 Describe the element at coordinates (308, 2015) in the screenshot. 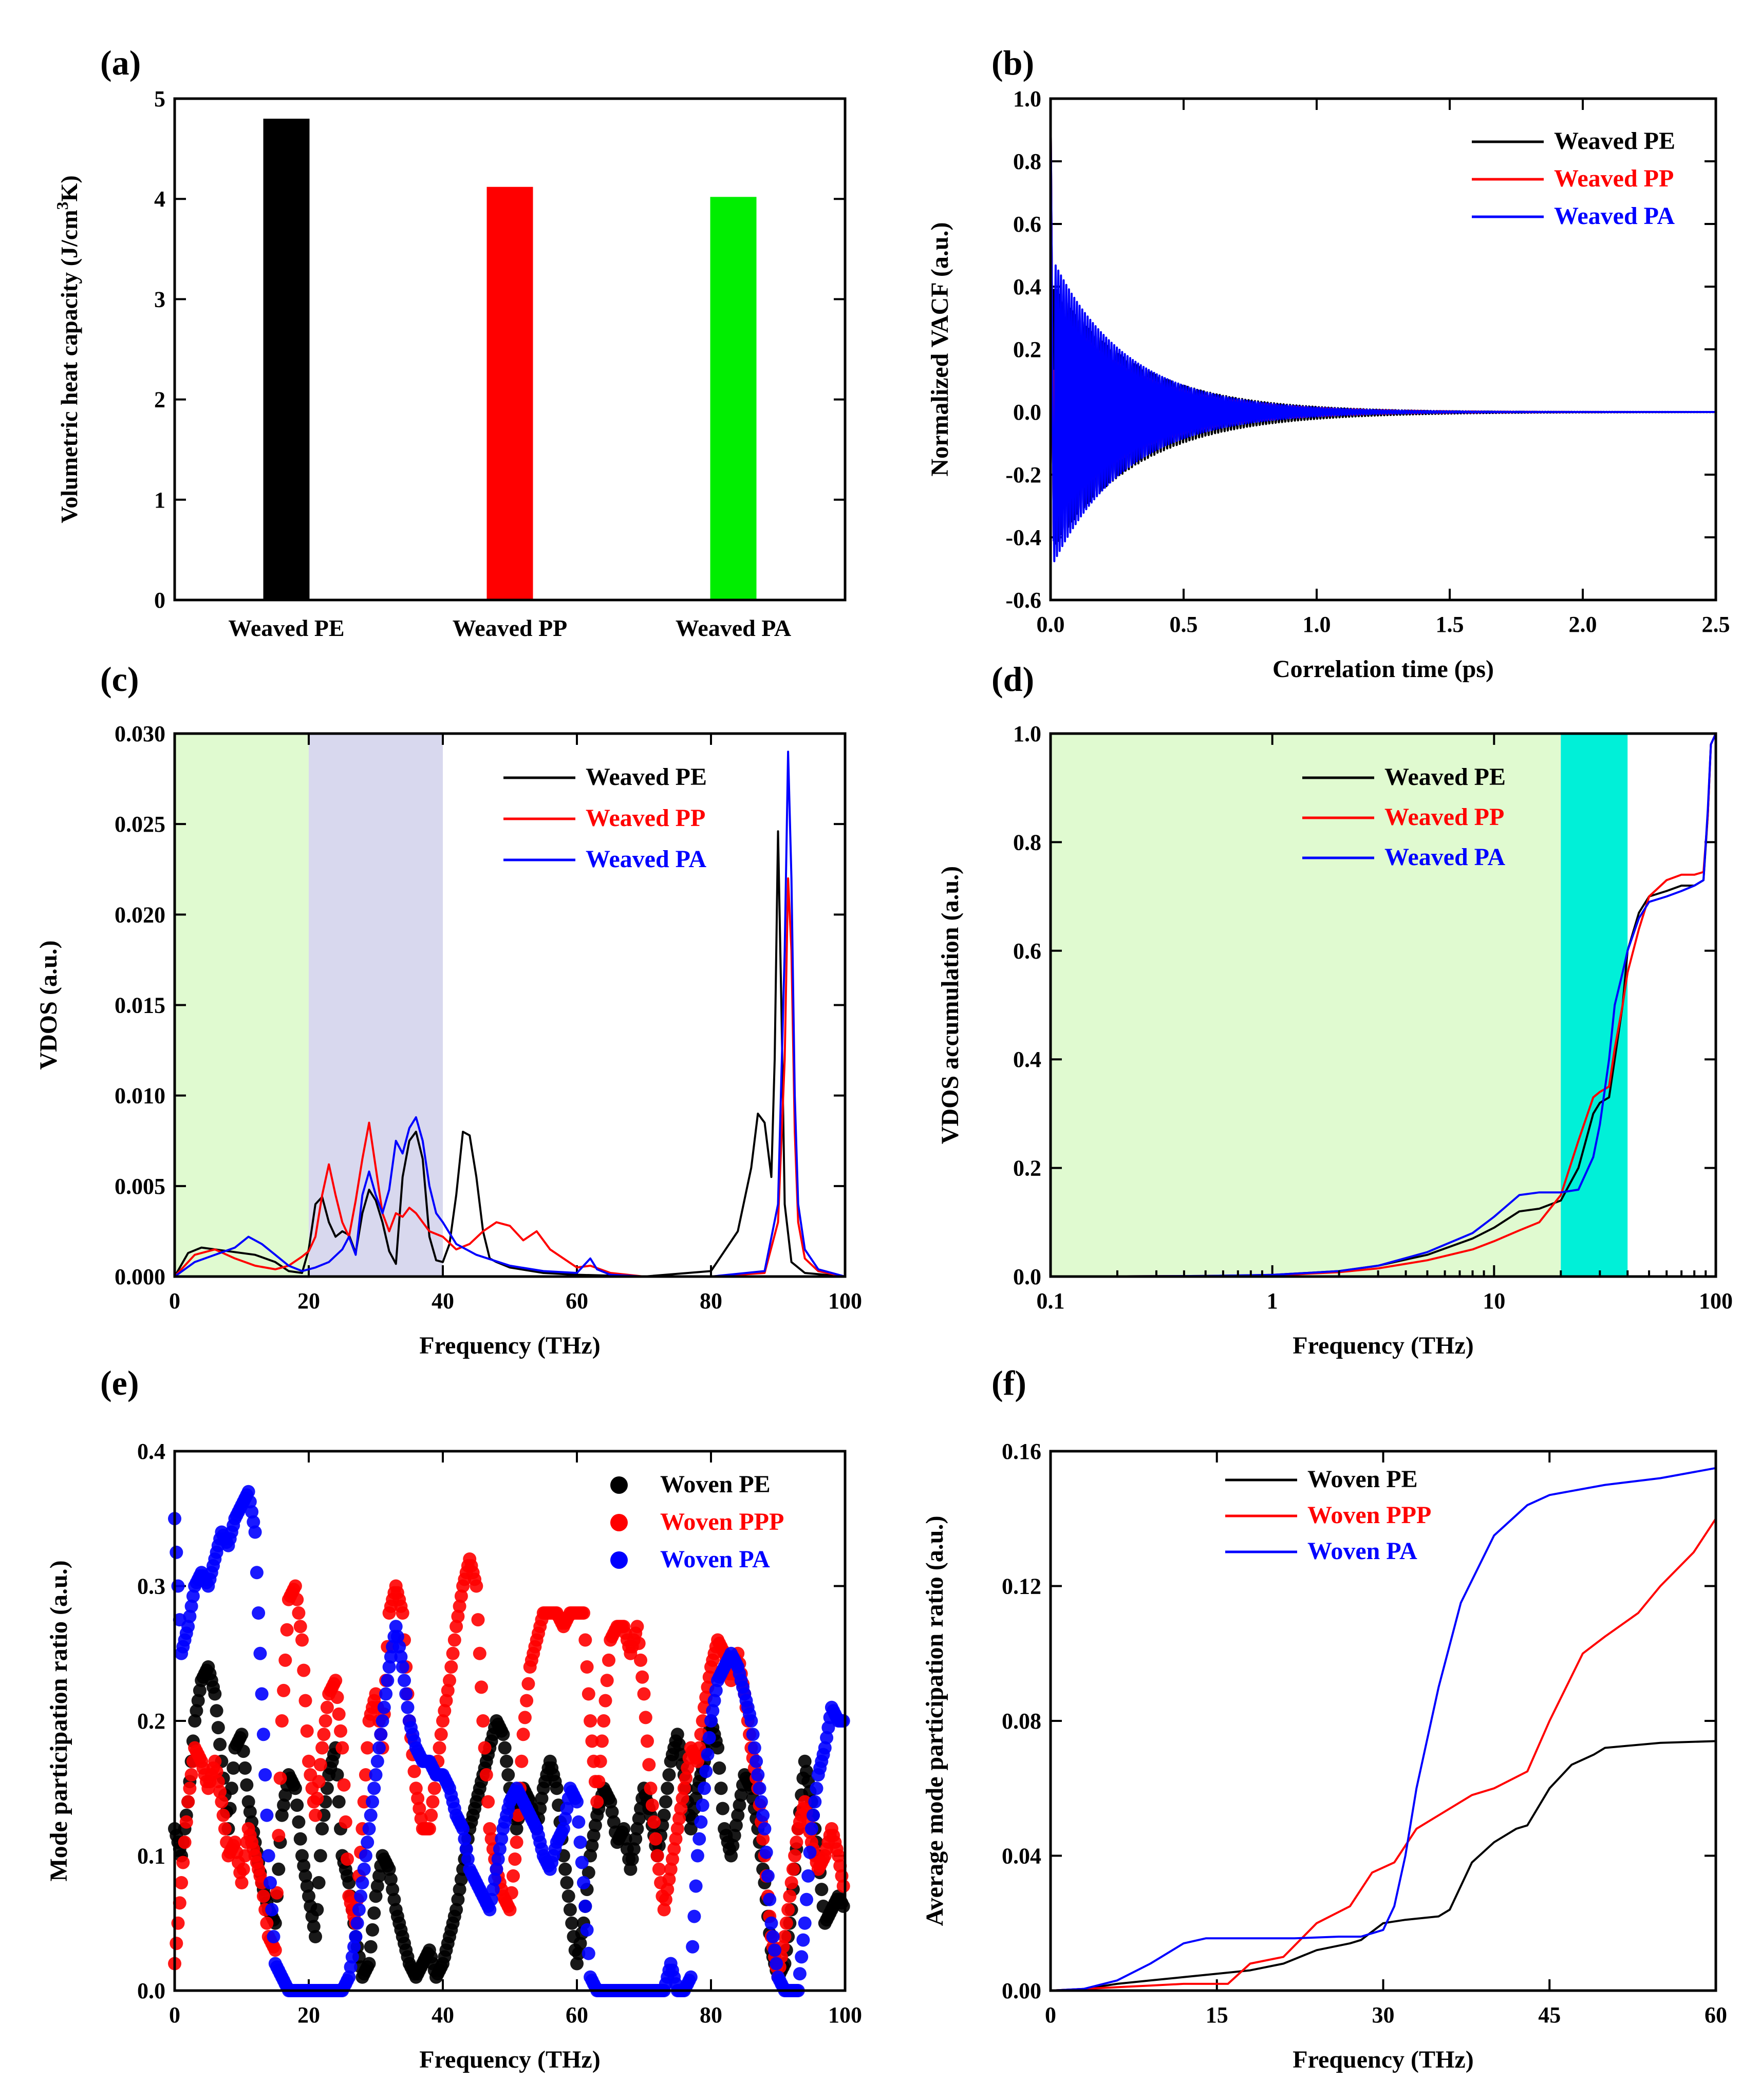

I see `x-tick-label: 20` at that location.